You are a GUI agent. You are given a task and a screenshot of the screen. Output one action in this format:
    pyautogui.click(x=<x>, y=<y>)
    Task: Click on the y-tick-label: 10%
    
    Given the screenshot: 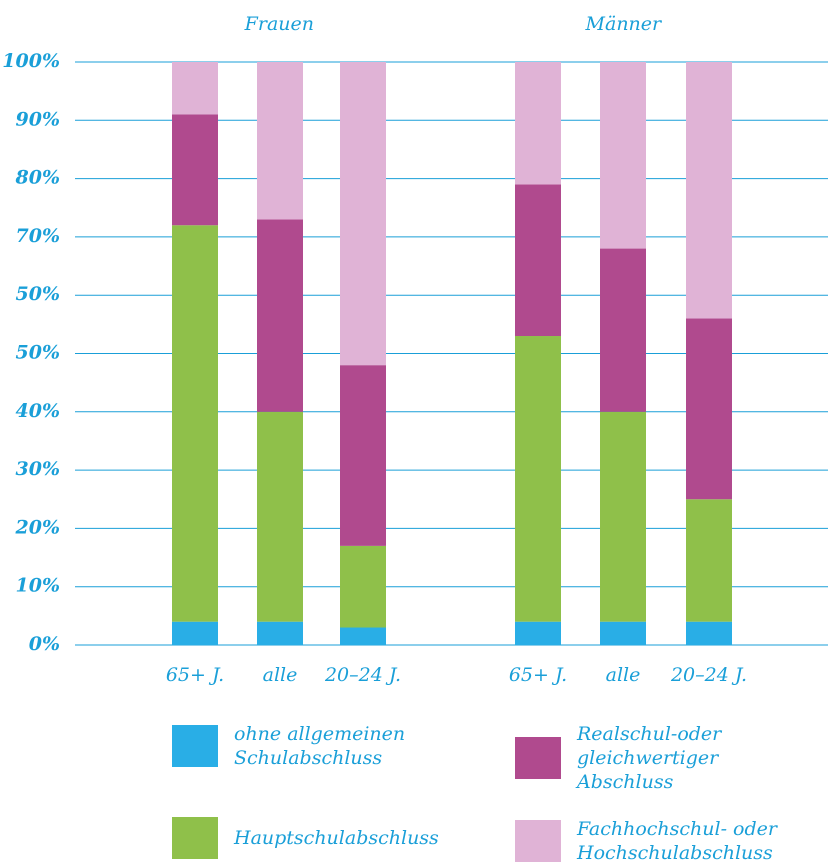 What is the action you would take?
    pyautogui.click(x=38, y=586)
    